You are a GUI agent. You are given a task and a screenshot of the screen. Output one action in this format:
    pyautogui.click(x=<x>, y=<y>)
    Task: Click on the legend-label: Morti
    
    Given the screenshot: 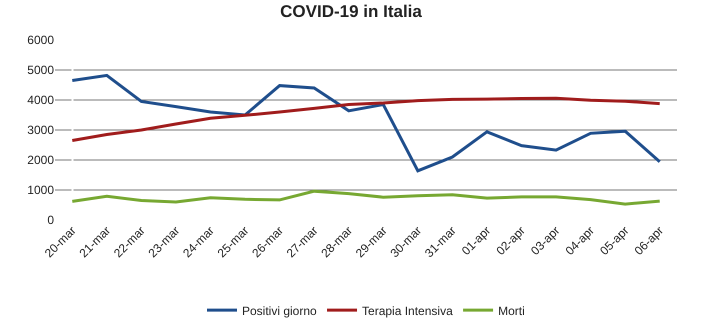 What is the action you would take?
    pyautogui.click(x=511, y=311)
    